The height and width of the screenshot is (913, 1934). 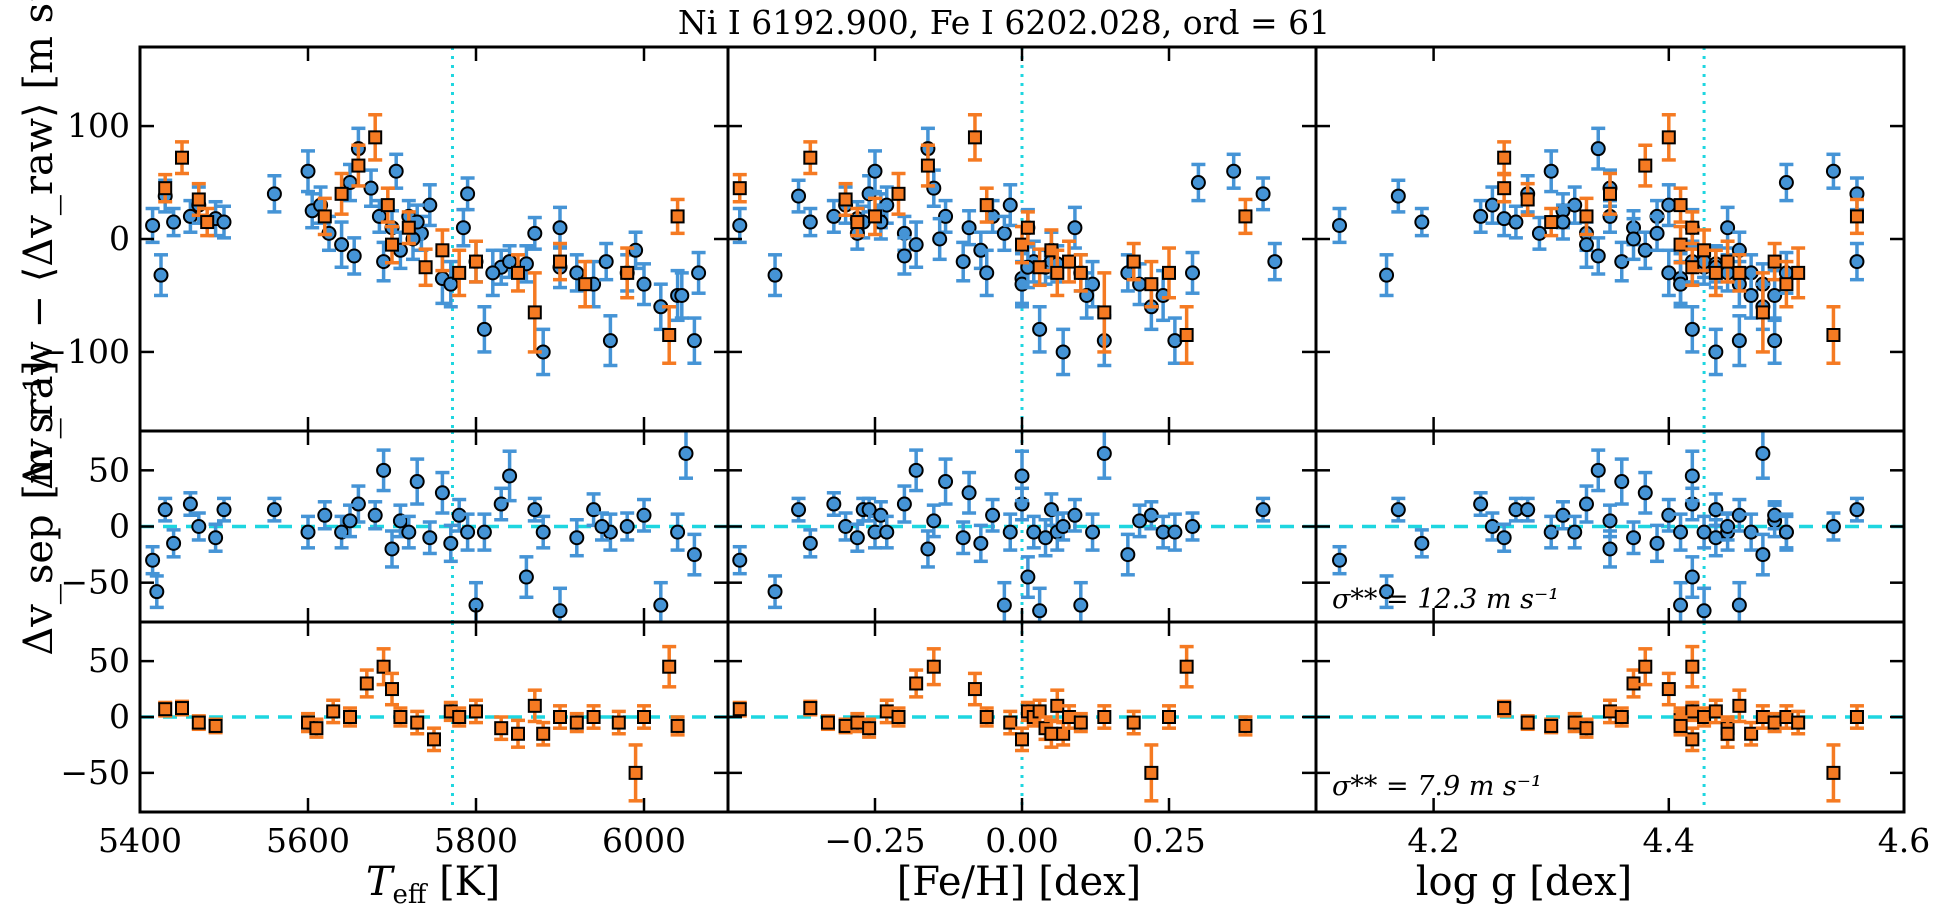 I want to click on sigma-pair-annotation: σ** = 12.3 m s⁻¹, so click(x=1445, y=599).